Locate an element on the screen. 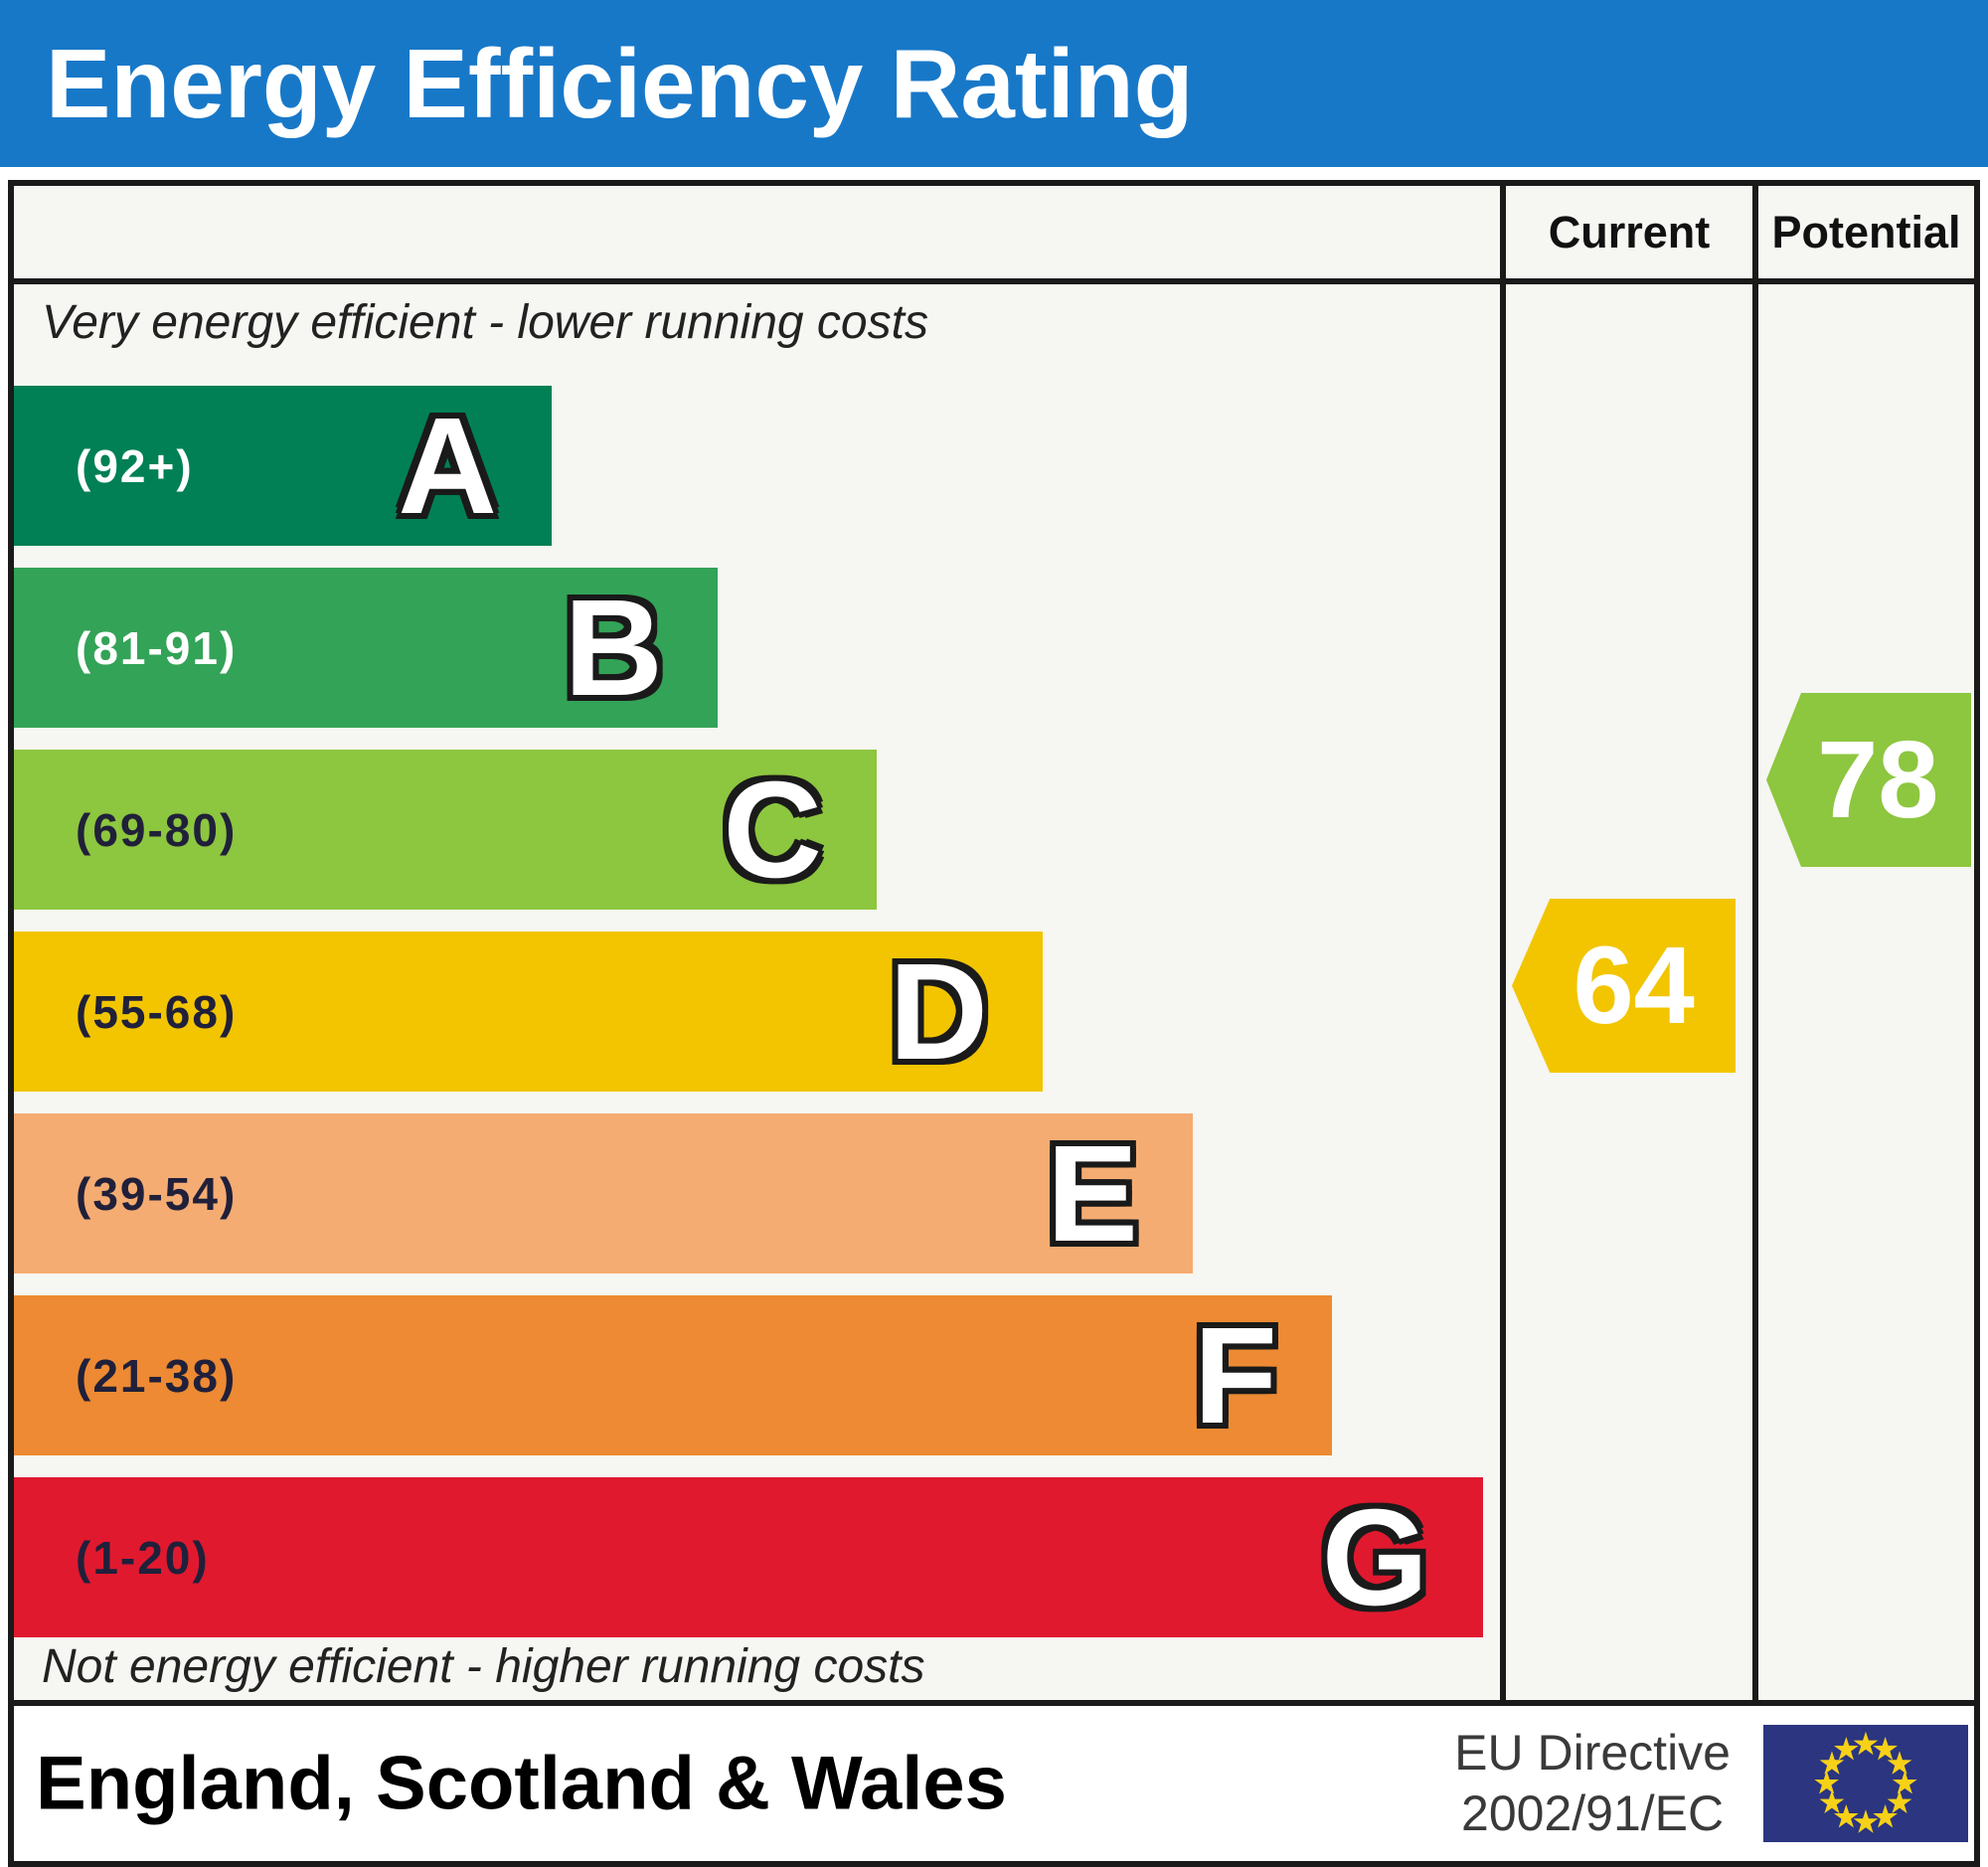 This screenshot has height=1867, width=1988. eu-flag-icon is located at coordinates (1865, 1783).